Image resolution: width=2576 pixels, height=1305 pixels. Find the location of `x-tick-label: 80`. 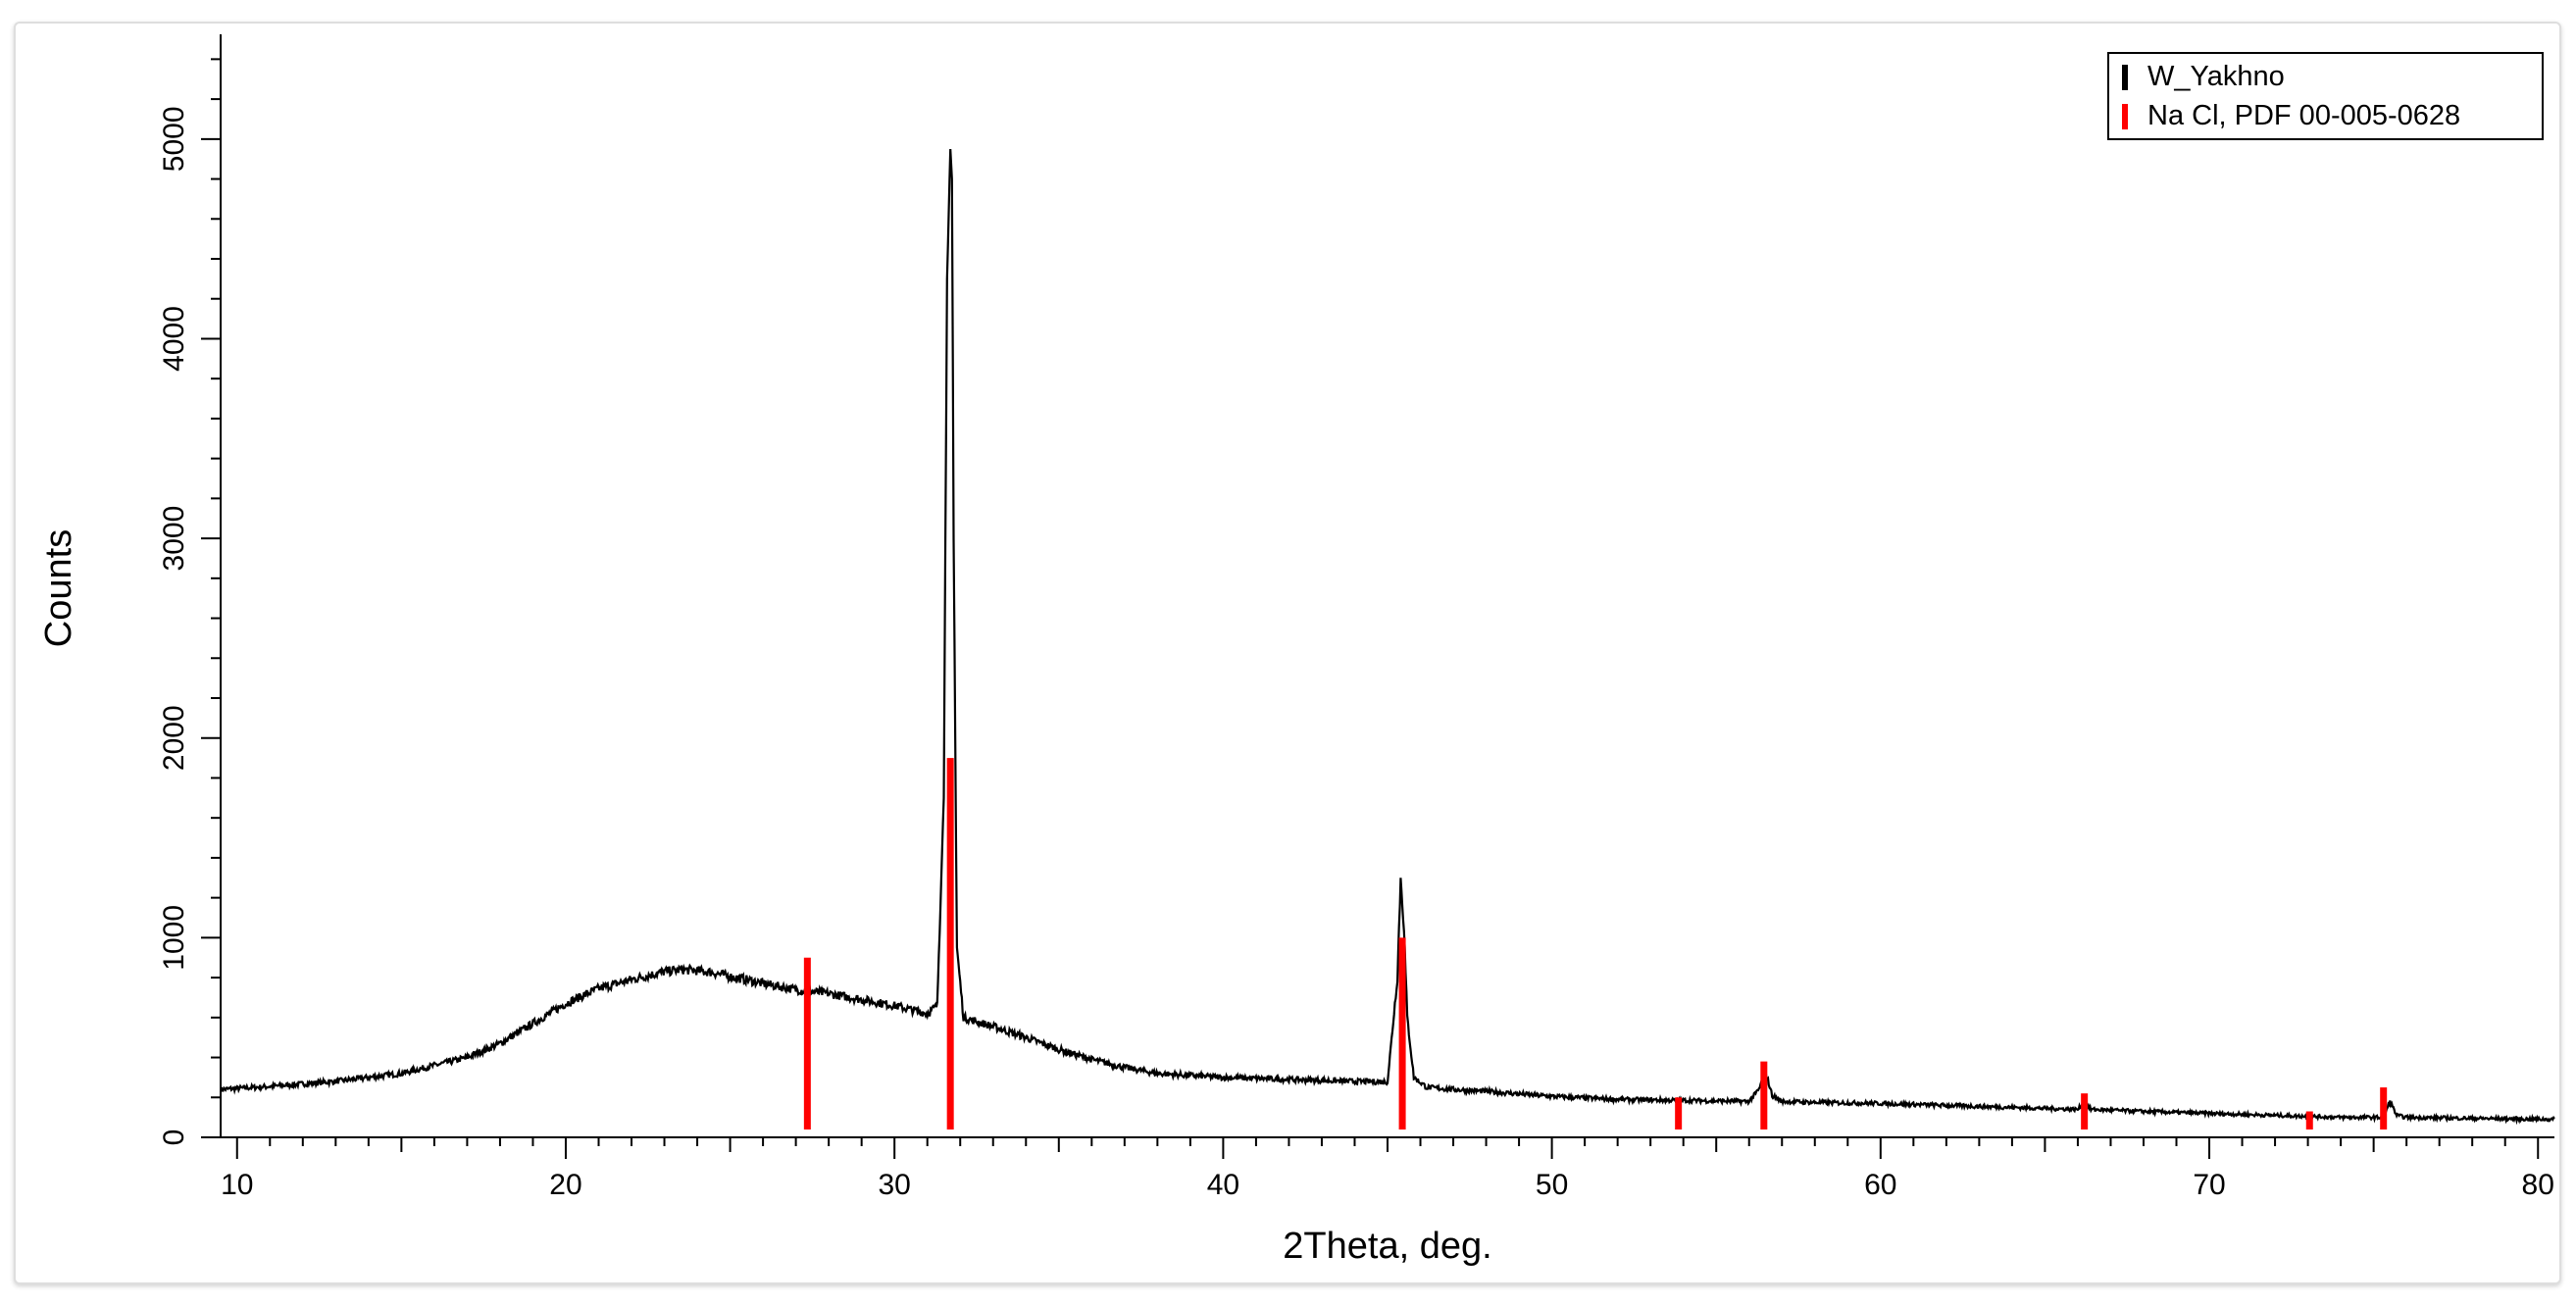

x-tick-label: 80 is located at coordinates (2538, 1185).